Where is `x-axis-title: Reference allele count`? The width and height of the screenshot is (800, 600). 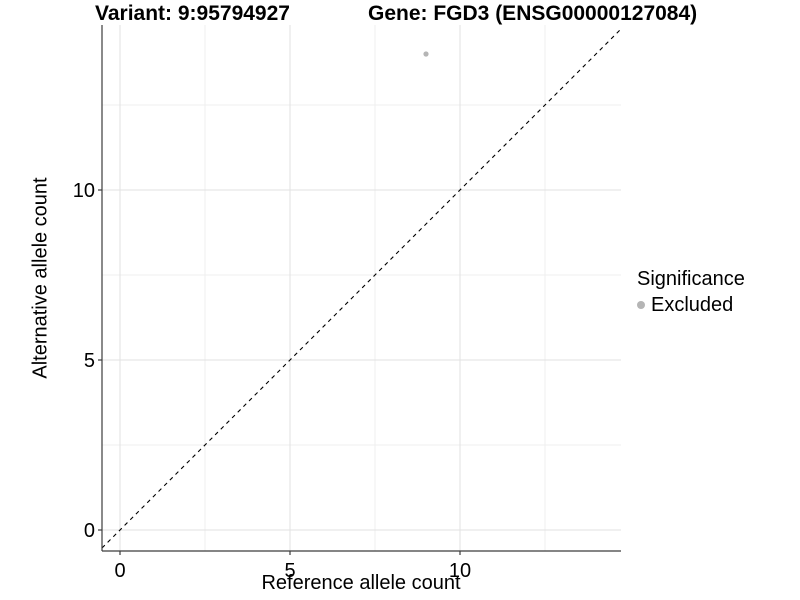
x-axis-title: Reference allele count is located at coordinates (361, 583).